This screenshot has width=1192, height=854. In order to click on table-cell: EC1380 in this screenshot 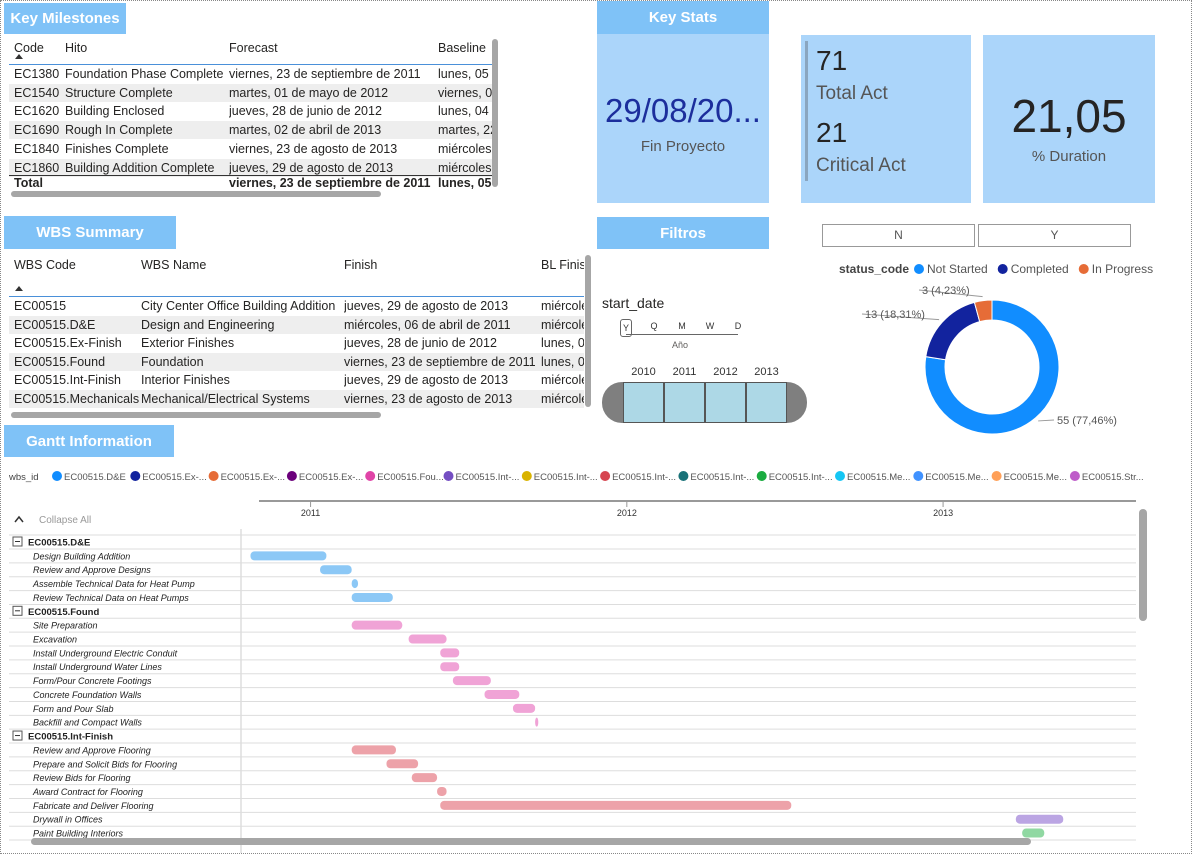, I will do `click(37, 74)`.